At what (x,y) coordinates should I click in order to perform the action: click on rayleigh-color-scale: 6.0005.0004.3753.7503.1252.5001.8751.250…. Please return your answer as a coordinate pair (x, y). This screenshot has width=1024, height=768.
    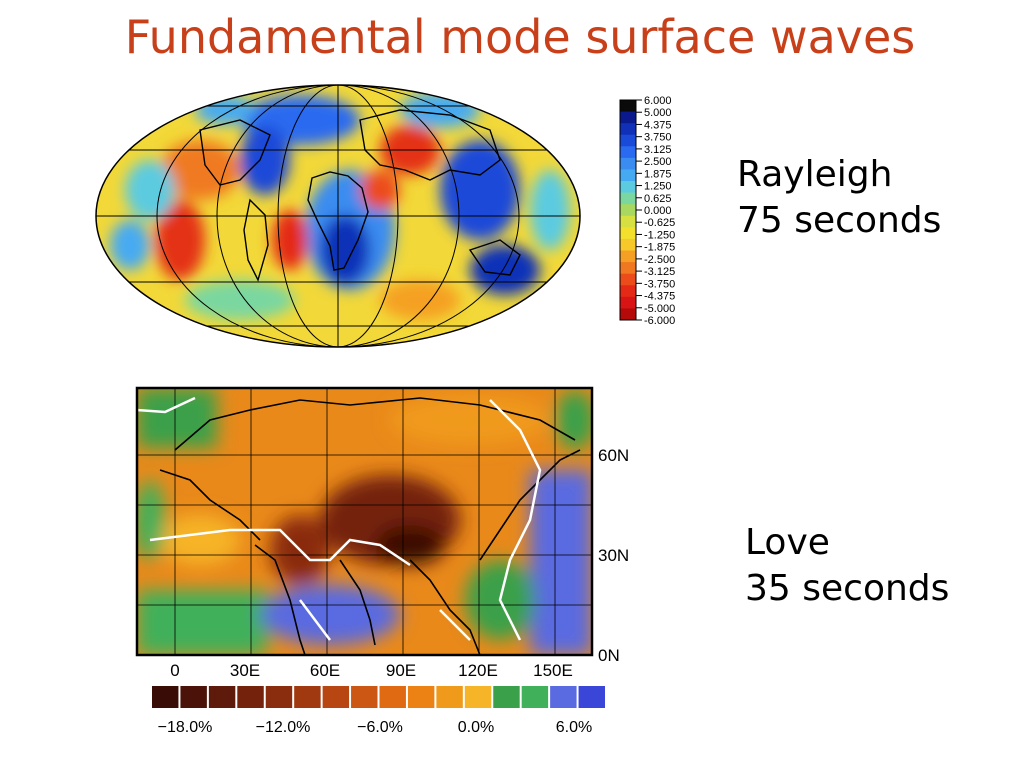
    Looking at the image, I should click on (647, 211).